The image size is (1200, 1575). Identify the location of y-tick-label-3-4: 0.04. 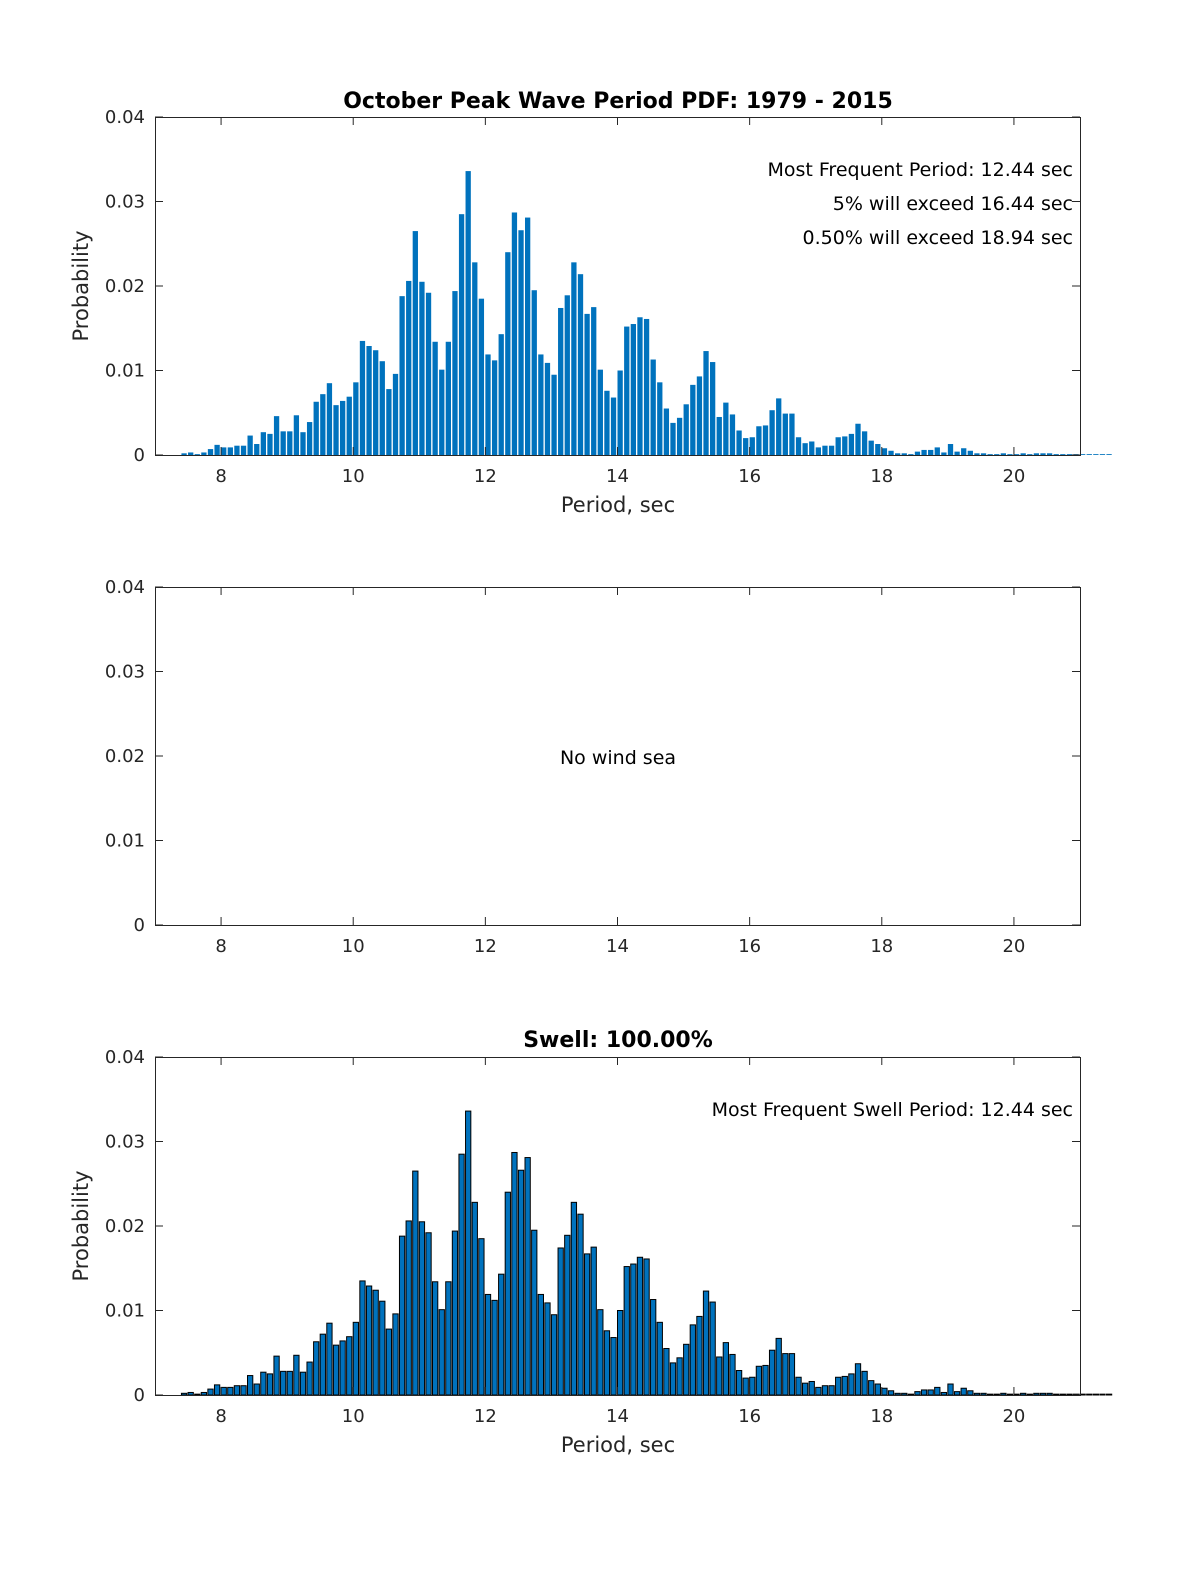
(125, 1057).